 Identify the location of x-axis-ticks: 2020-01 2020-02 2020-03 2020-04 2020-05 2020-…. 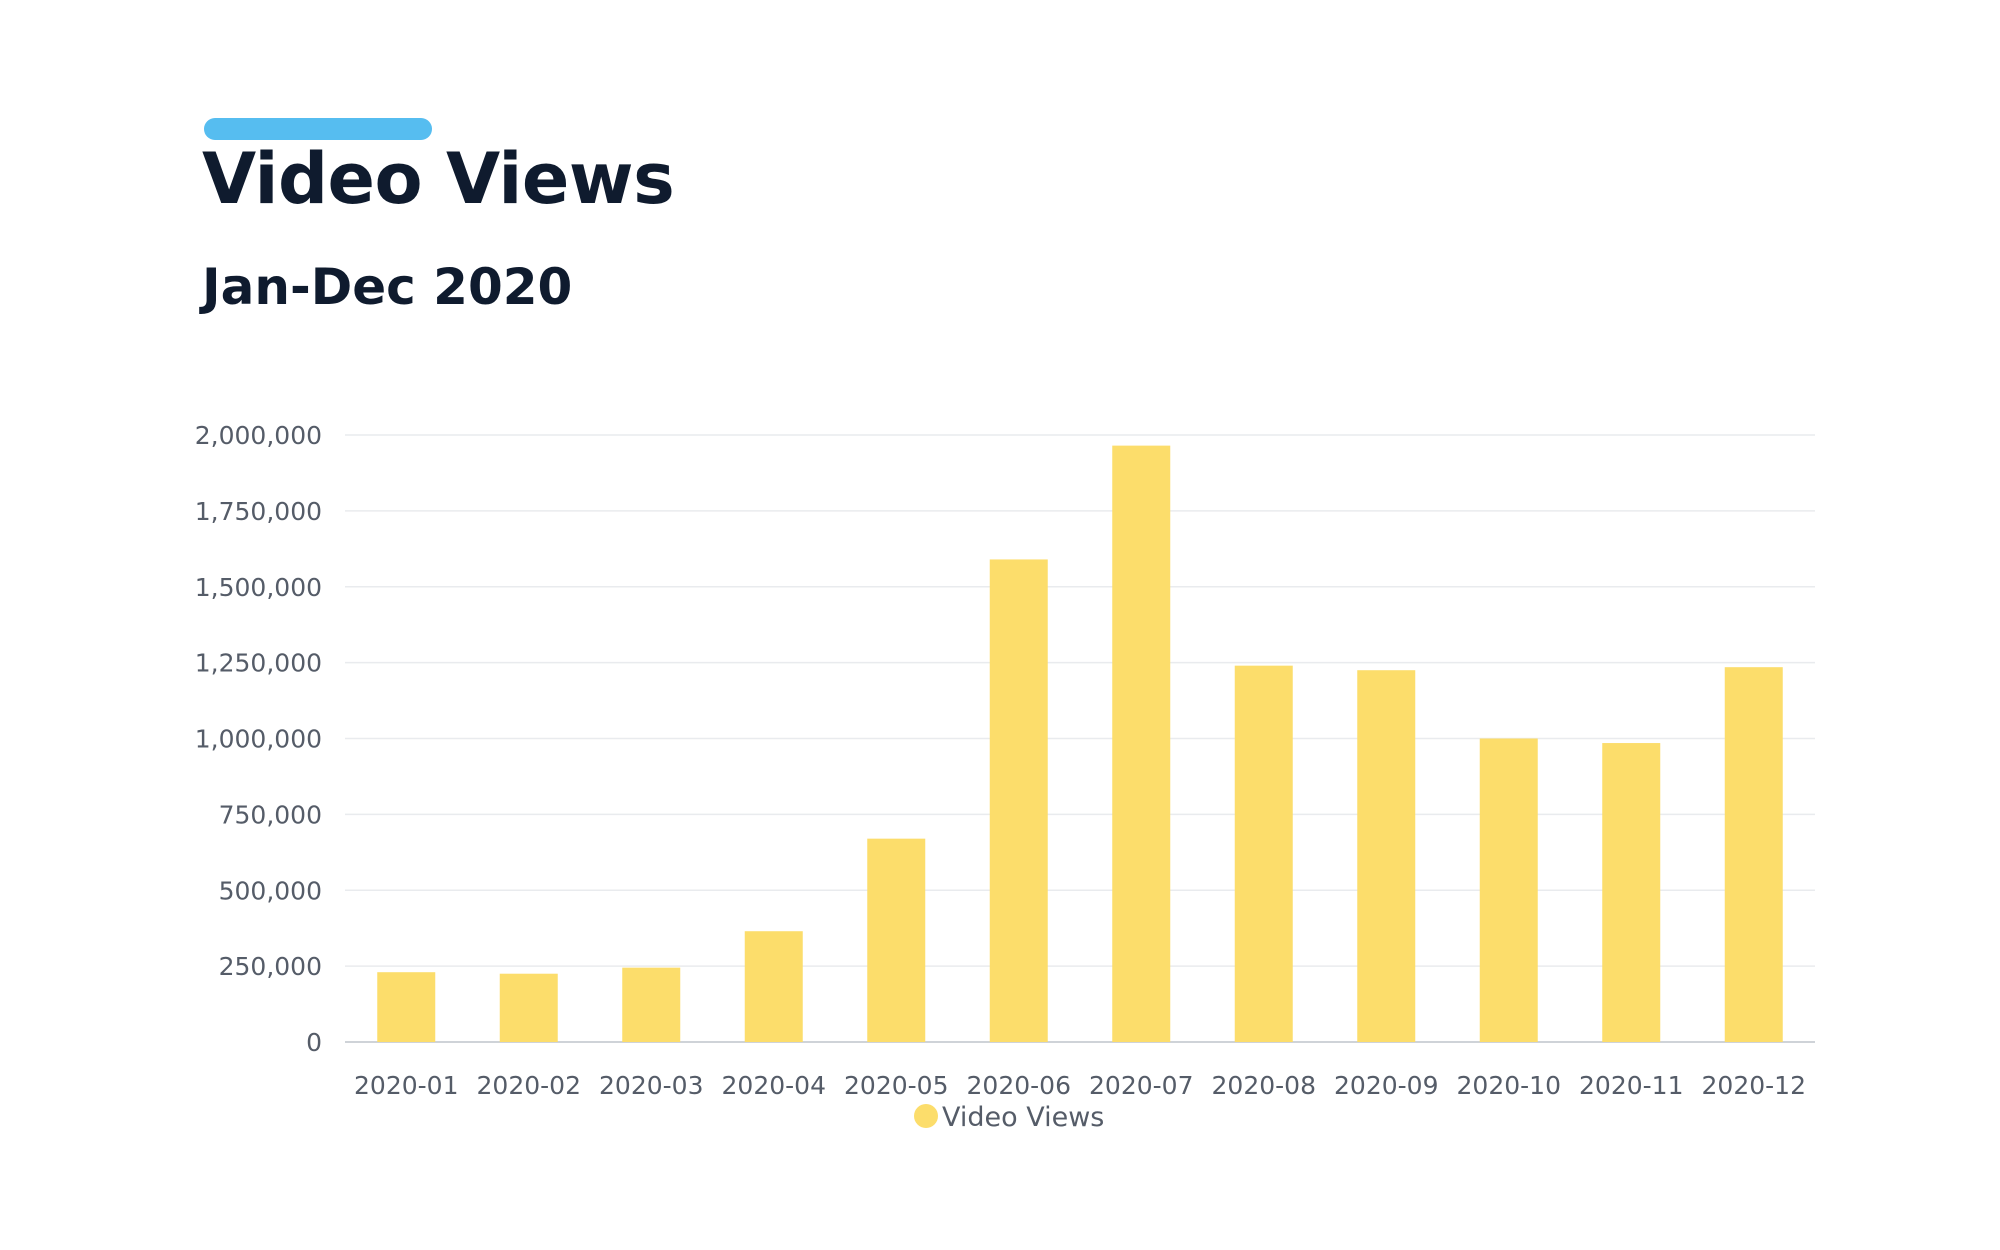
(1080, 1085).